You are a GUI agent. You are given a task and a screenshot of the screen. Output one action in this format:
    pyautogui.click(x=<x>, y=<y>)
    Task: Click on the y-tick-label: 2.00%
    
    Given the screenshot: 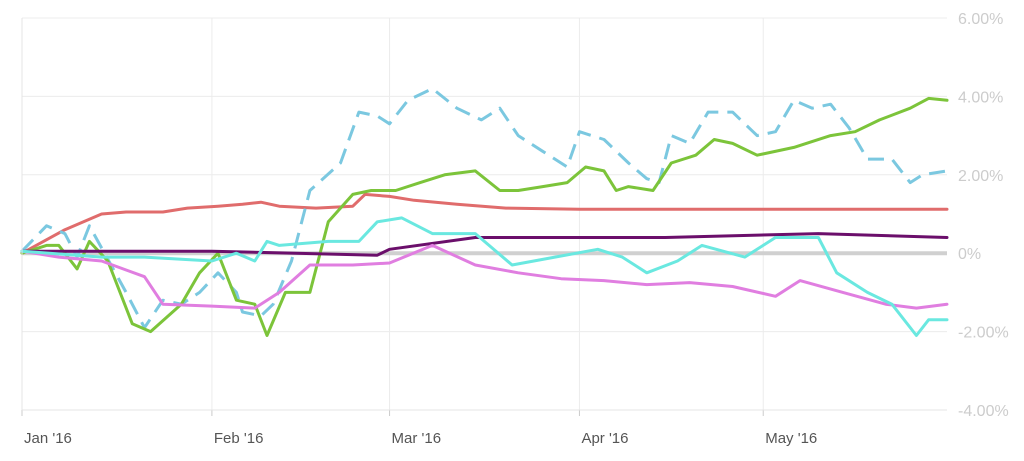 What is the action you would take?
    pyautogui.click(x=980, y=176)
    